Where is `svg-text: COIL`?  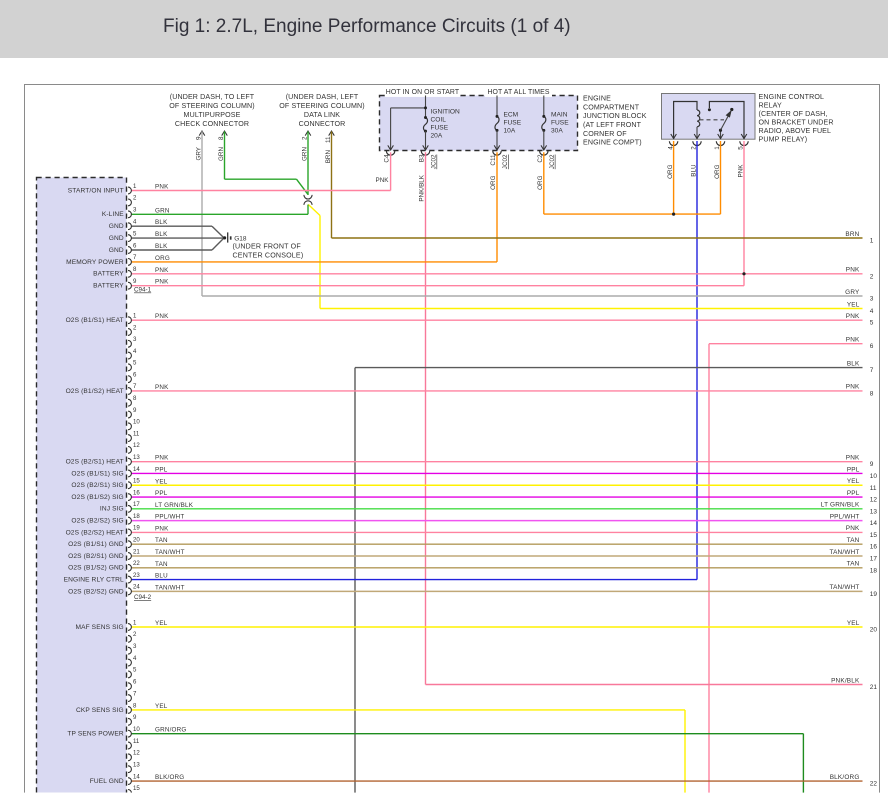 svg-text: COIL is located at coordinates (439, 120).